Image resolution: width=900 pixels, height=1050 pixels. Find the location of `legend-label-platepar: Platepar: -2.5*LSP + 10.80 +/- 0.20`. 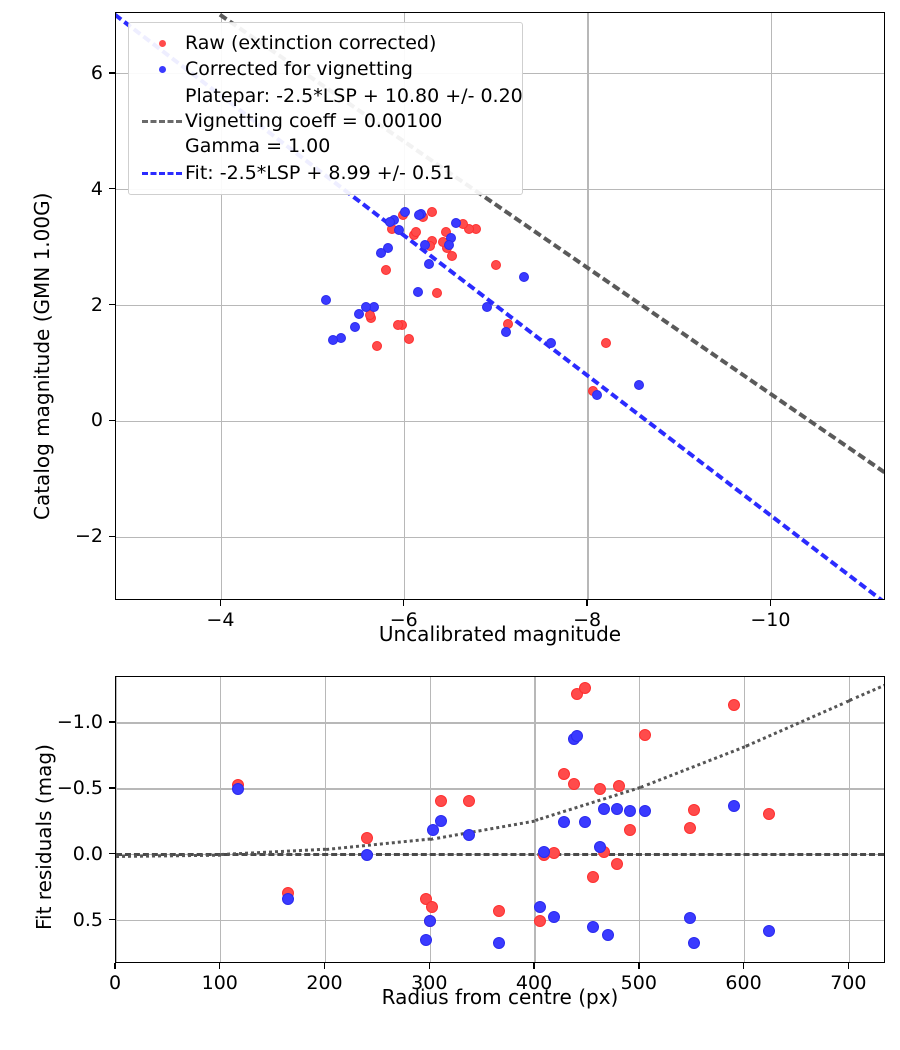

legend-label-platepar: Platepar: -2.5*LSP + 10.80 +/- 0.20 is located at coordinates (354, 95).